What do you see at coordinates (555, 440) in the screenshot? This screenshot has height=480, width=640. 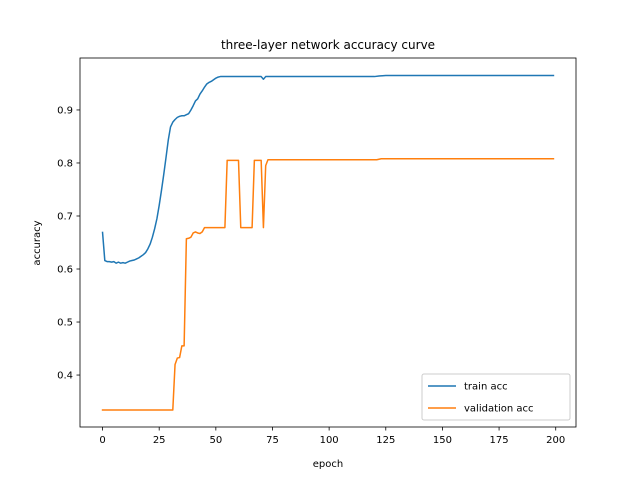 I see `x-tick-label: 200` at bounding box center [555, 440].